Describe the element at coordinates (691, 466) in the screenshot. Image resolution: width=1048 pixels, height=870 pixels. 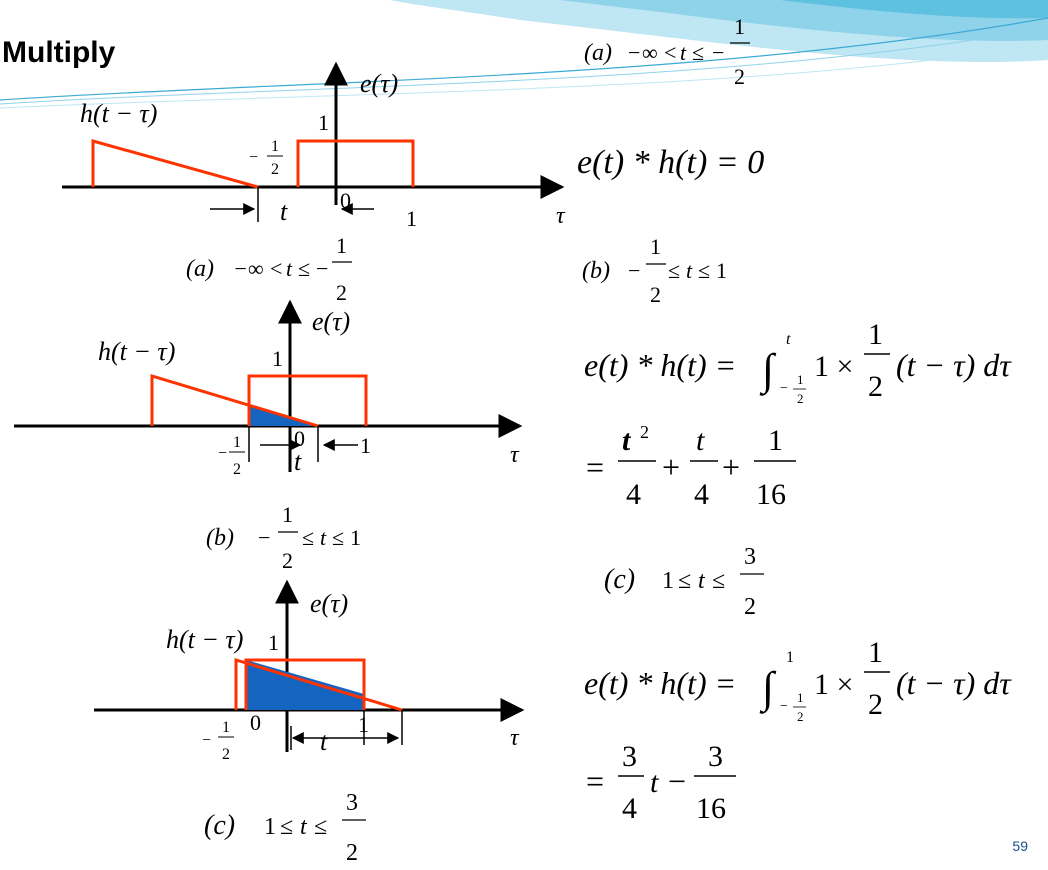
I see `case-b-result: = t 2 4 + t 4 + 1 16` at that location.